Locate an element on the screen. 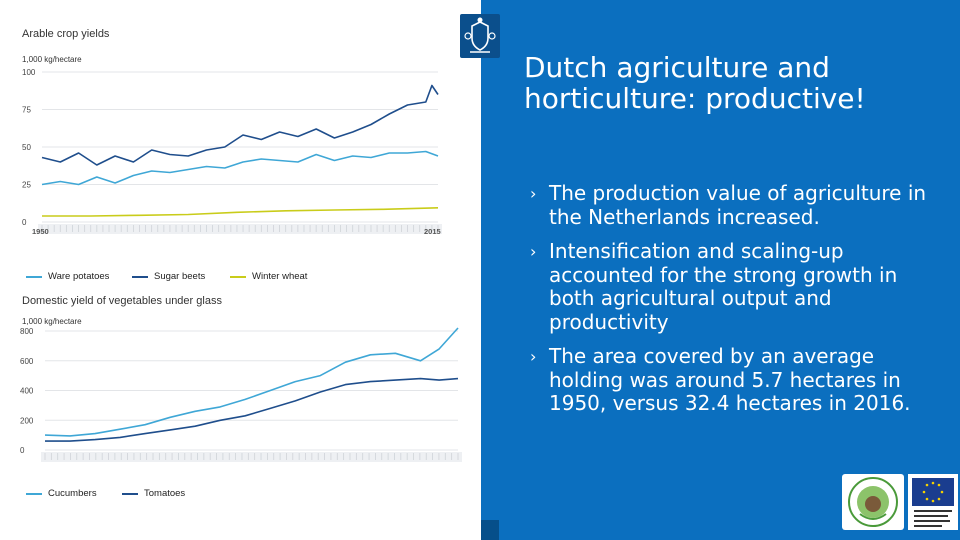 The height and width of the screenshot is (540, 960). x-tick-label: 2015 is located at coordinates (432, 231).